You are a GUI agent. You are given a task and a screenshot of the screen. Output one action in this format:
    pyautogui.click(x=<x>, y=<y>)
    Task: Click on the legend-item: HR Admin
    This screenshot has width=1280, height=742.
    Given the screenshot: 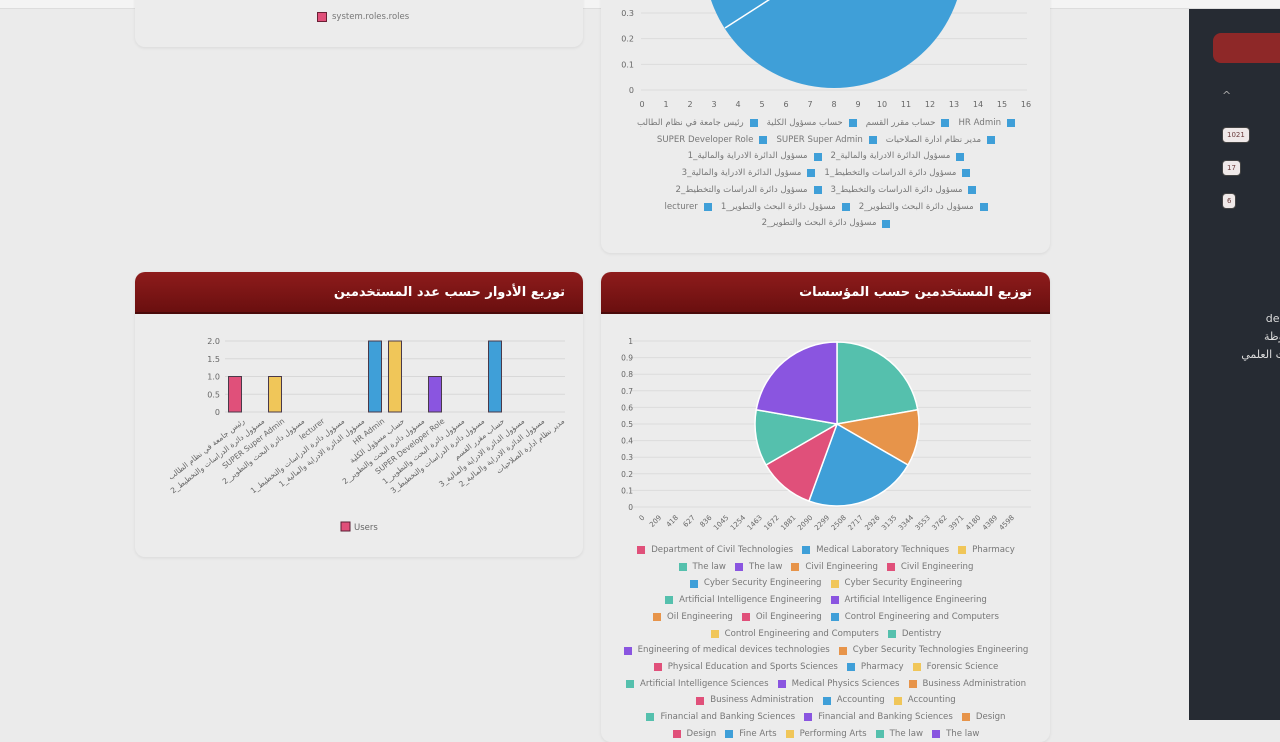 What is the action you would take?
    pyautogui.click(x=987, y=123)
    